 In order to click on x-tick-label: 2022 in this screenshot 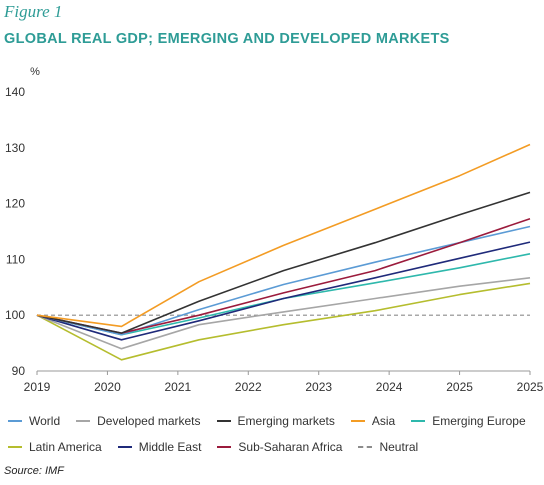, I will do `click(248, 387)`.